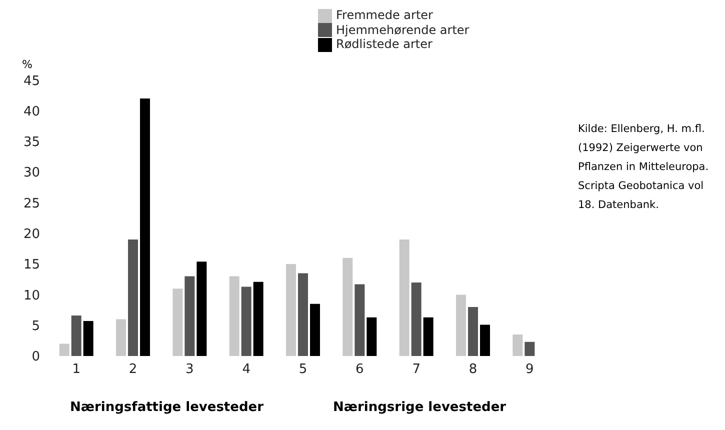  I want to click on x-tick-label: 6, so click(360, 370).